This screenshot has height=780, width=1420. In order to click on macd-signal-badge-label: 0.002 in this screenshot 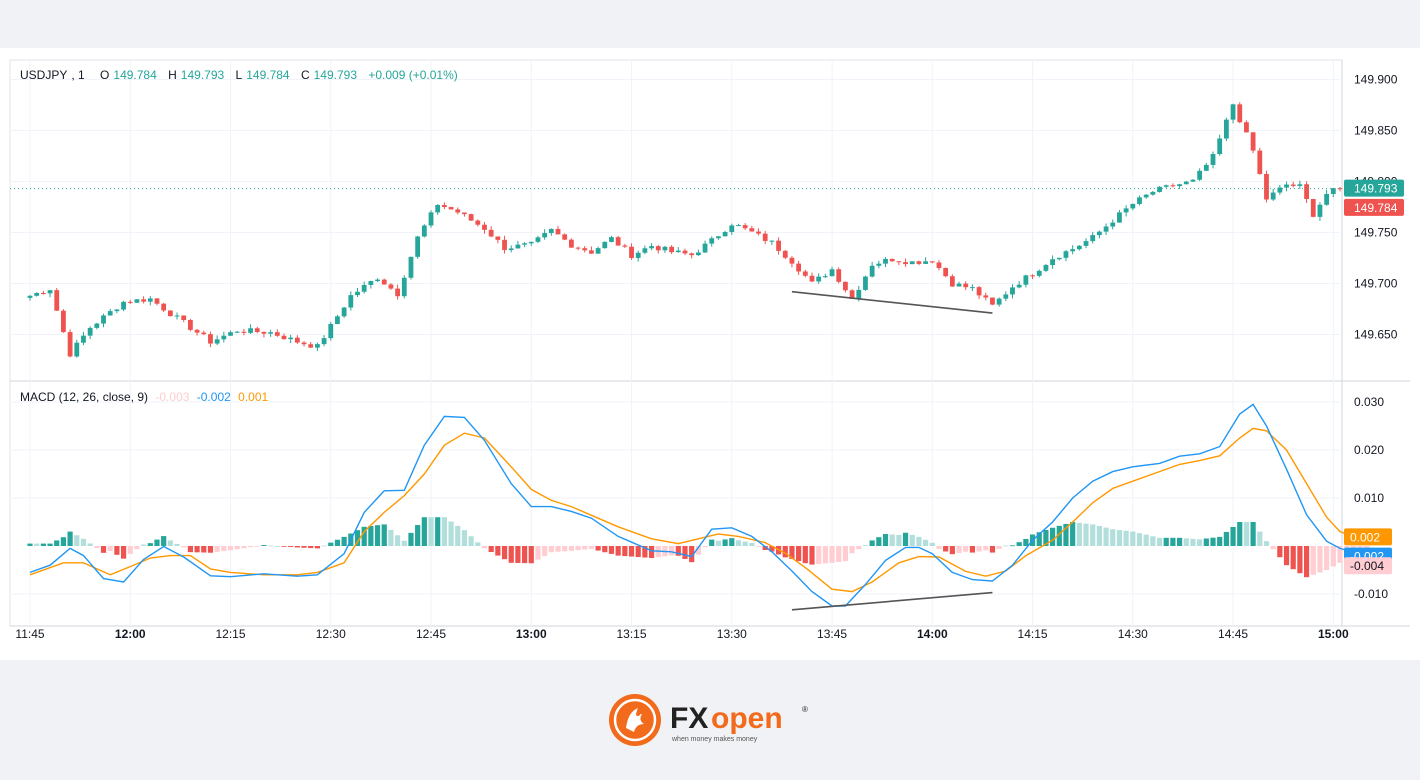, I will do `click(1365, 537)`.